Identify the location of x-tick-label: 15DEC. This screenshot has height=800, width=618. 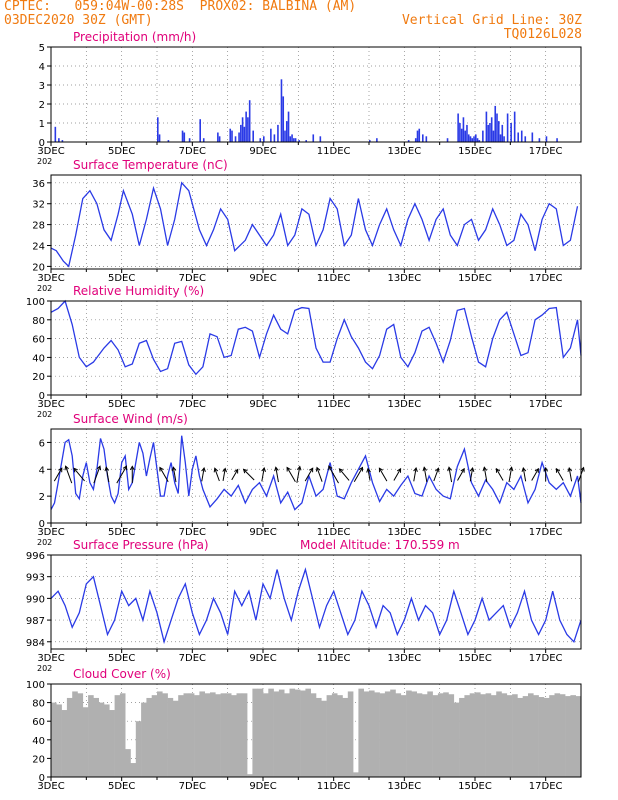
(475, 404).